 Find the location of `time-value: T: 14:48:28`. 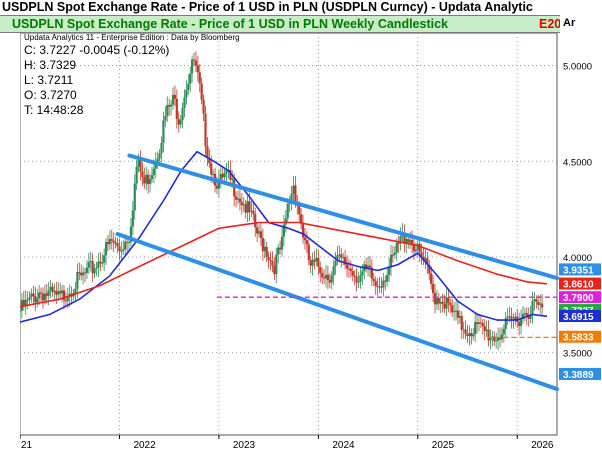

time-value: T: 14:48:28 is located at coordinates (54, 110).